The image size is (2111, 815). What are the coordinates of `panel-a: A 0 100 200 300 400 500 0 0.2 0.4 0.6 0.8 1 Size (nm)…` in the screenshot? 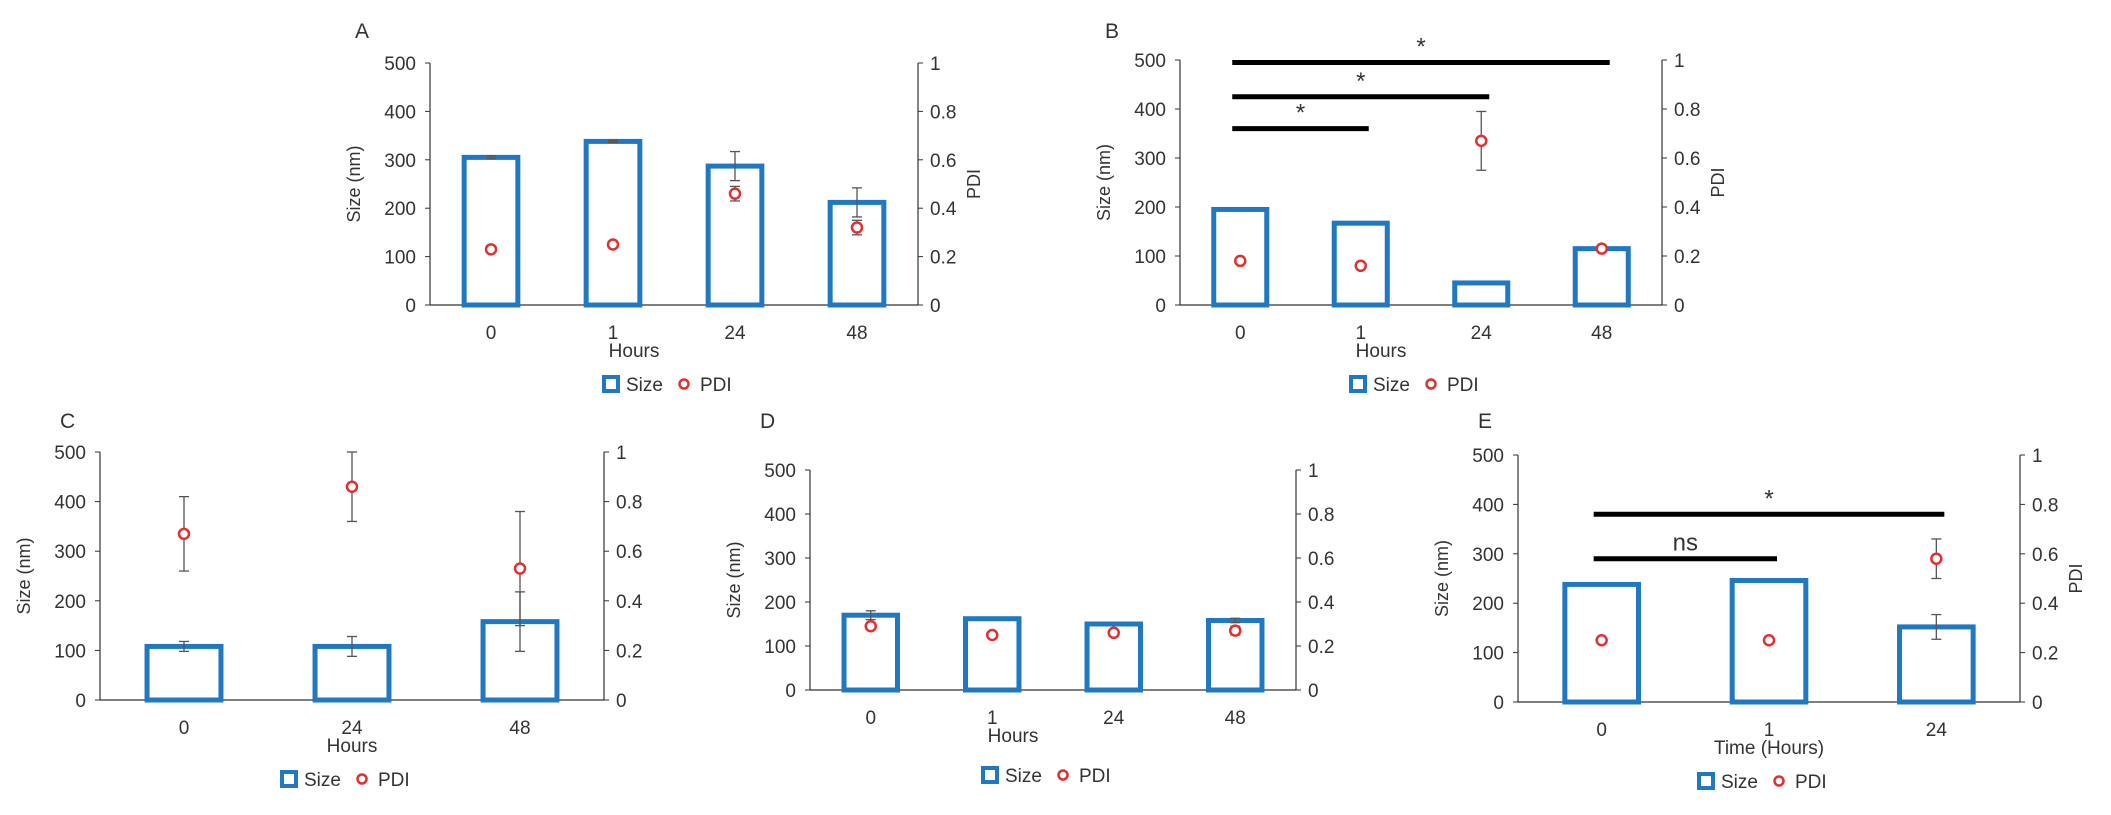 It's located at (664, 208).